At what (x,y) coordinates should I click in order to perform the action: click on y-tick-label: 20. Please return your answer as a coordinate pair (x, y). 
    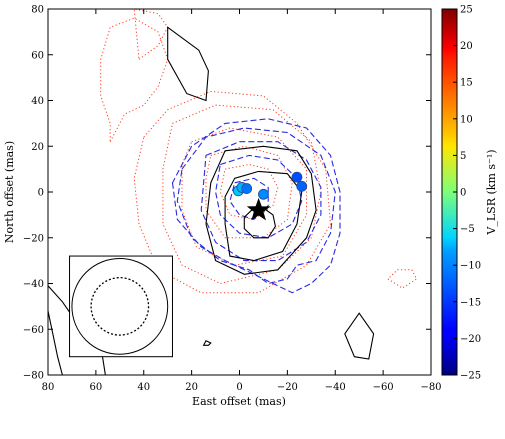
    Looking at the image, I should click on (37, 147).